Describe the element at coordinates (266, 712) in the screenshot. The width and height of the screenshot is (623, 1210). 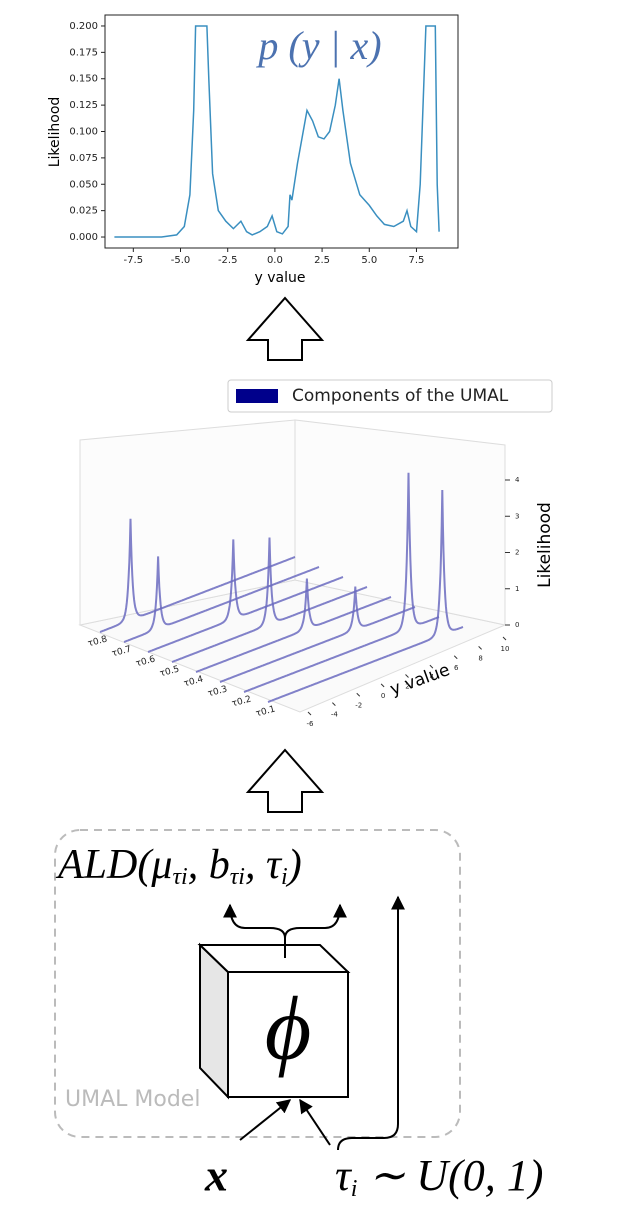
I see `tau-label: τ0.1` at that location.